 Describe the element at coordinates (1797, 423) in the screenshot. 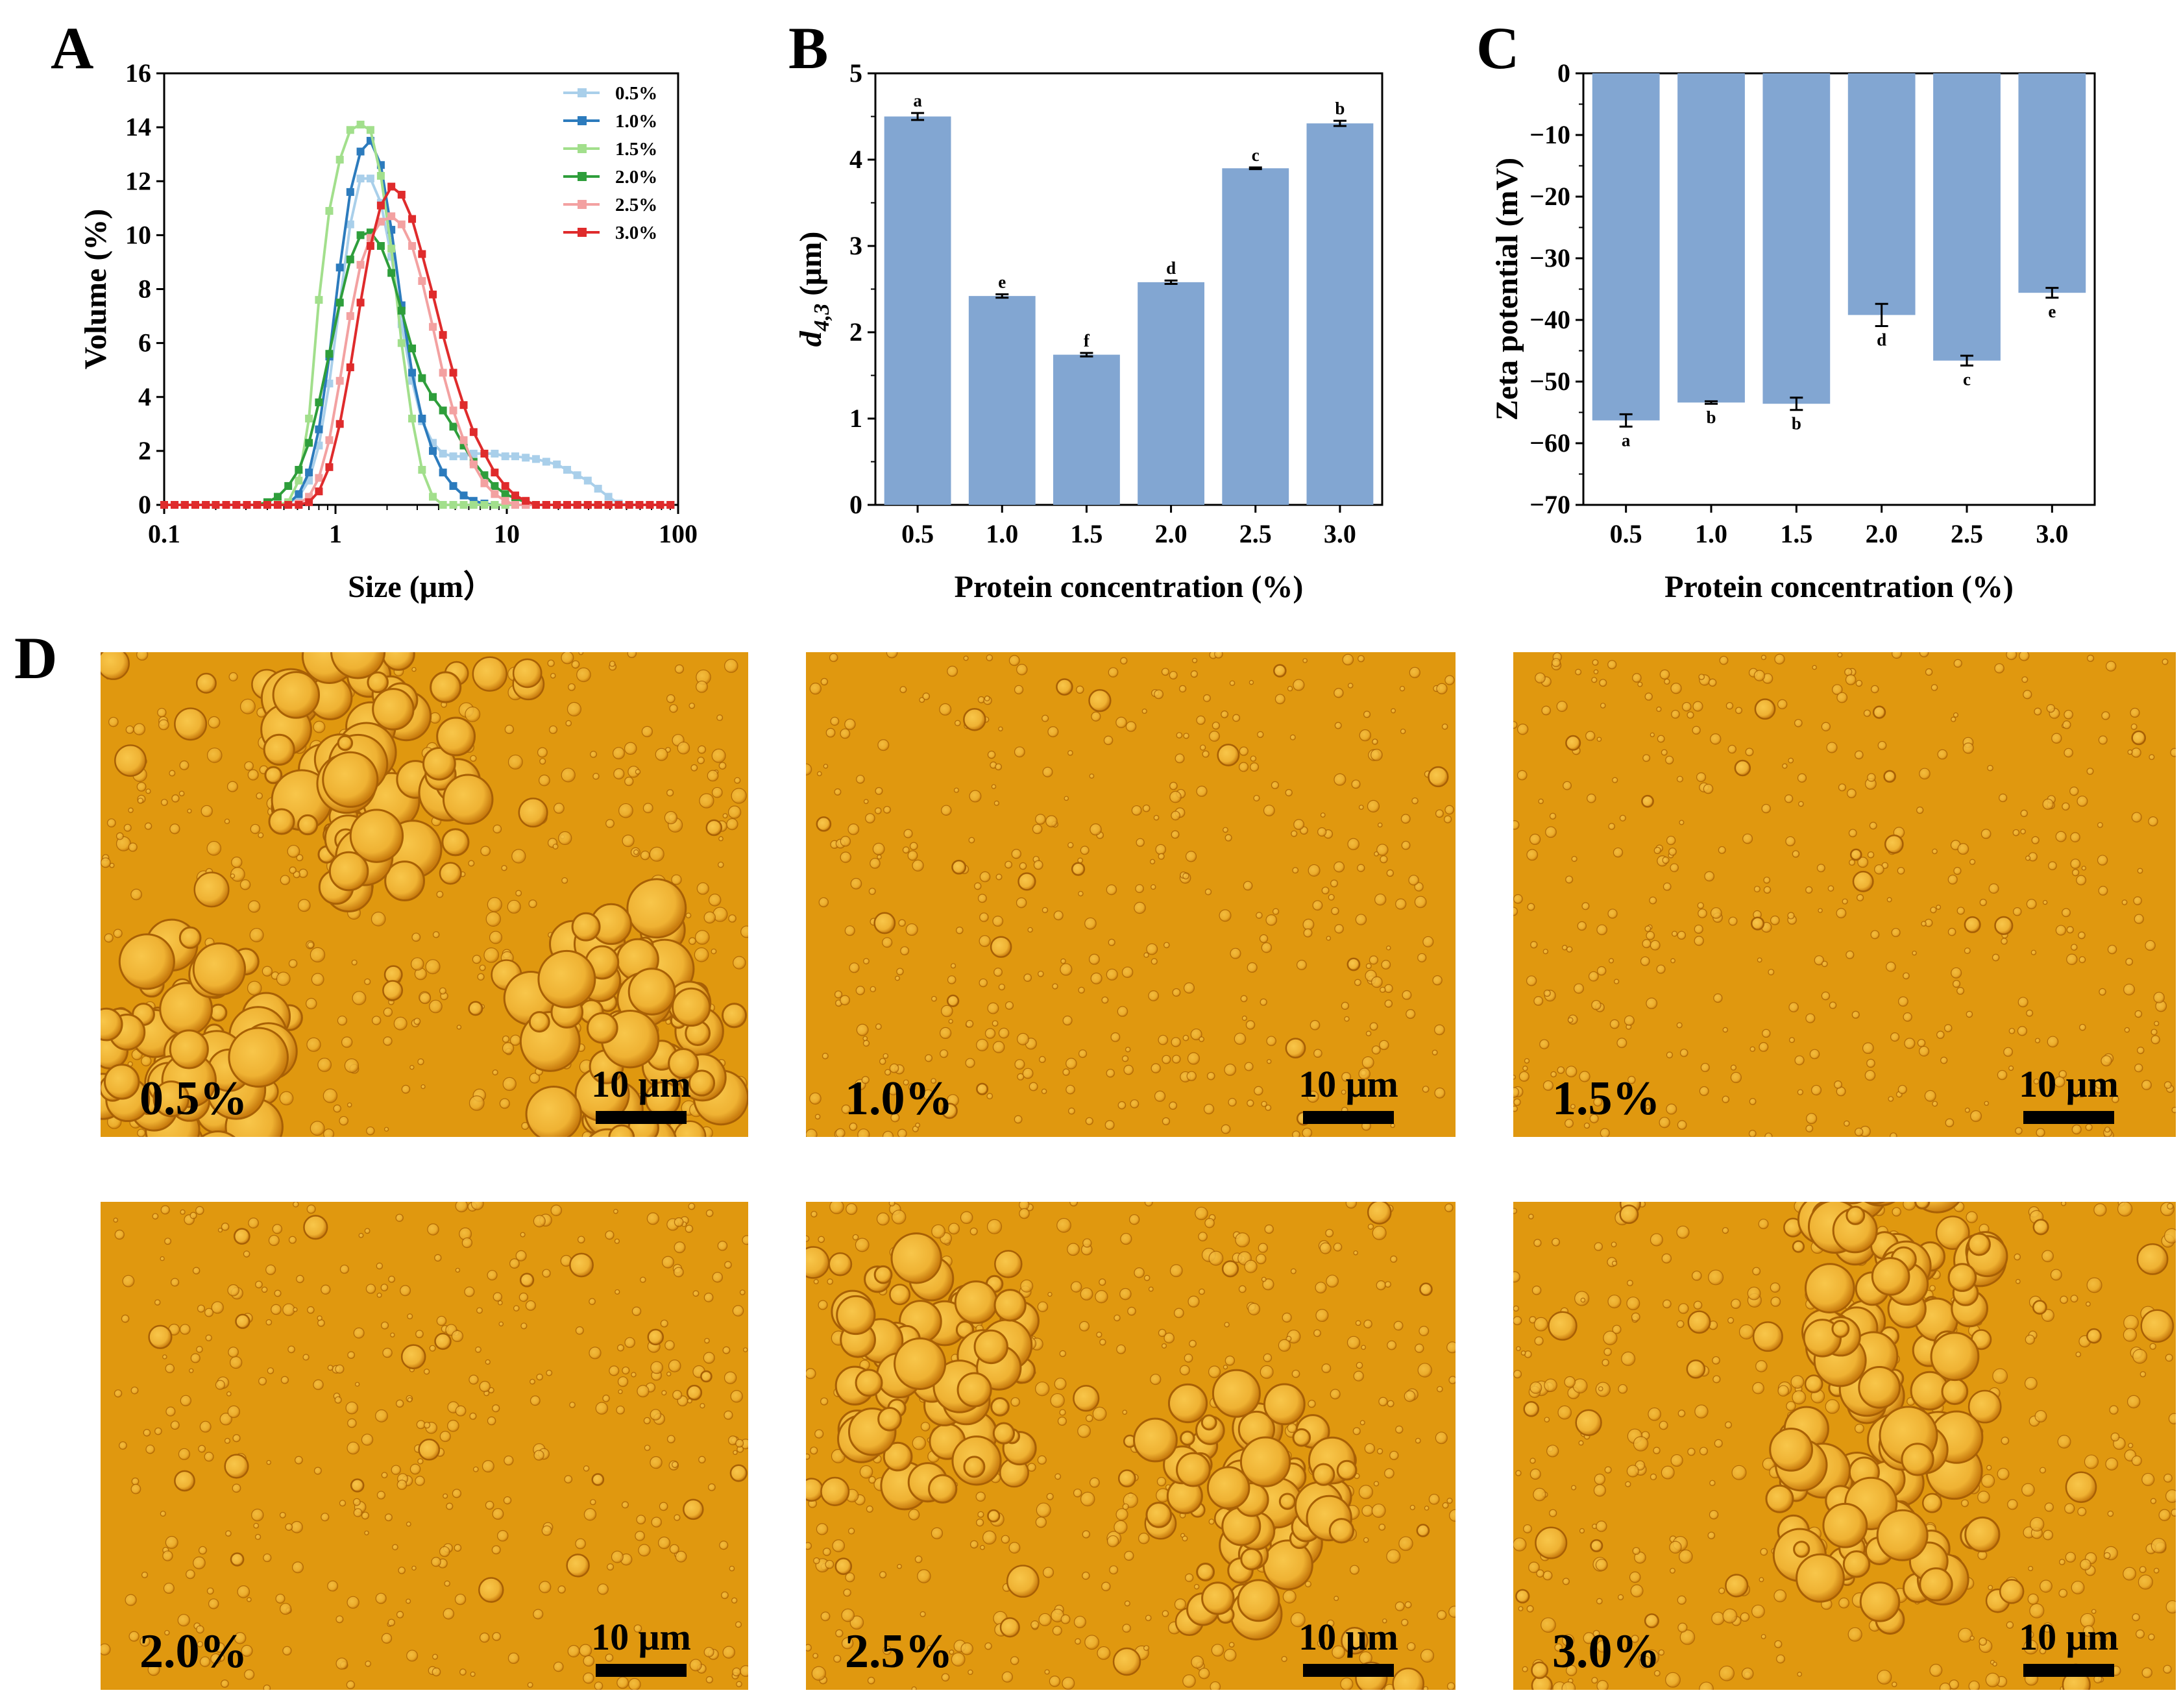

I see `significance-letter: b` at that location.